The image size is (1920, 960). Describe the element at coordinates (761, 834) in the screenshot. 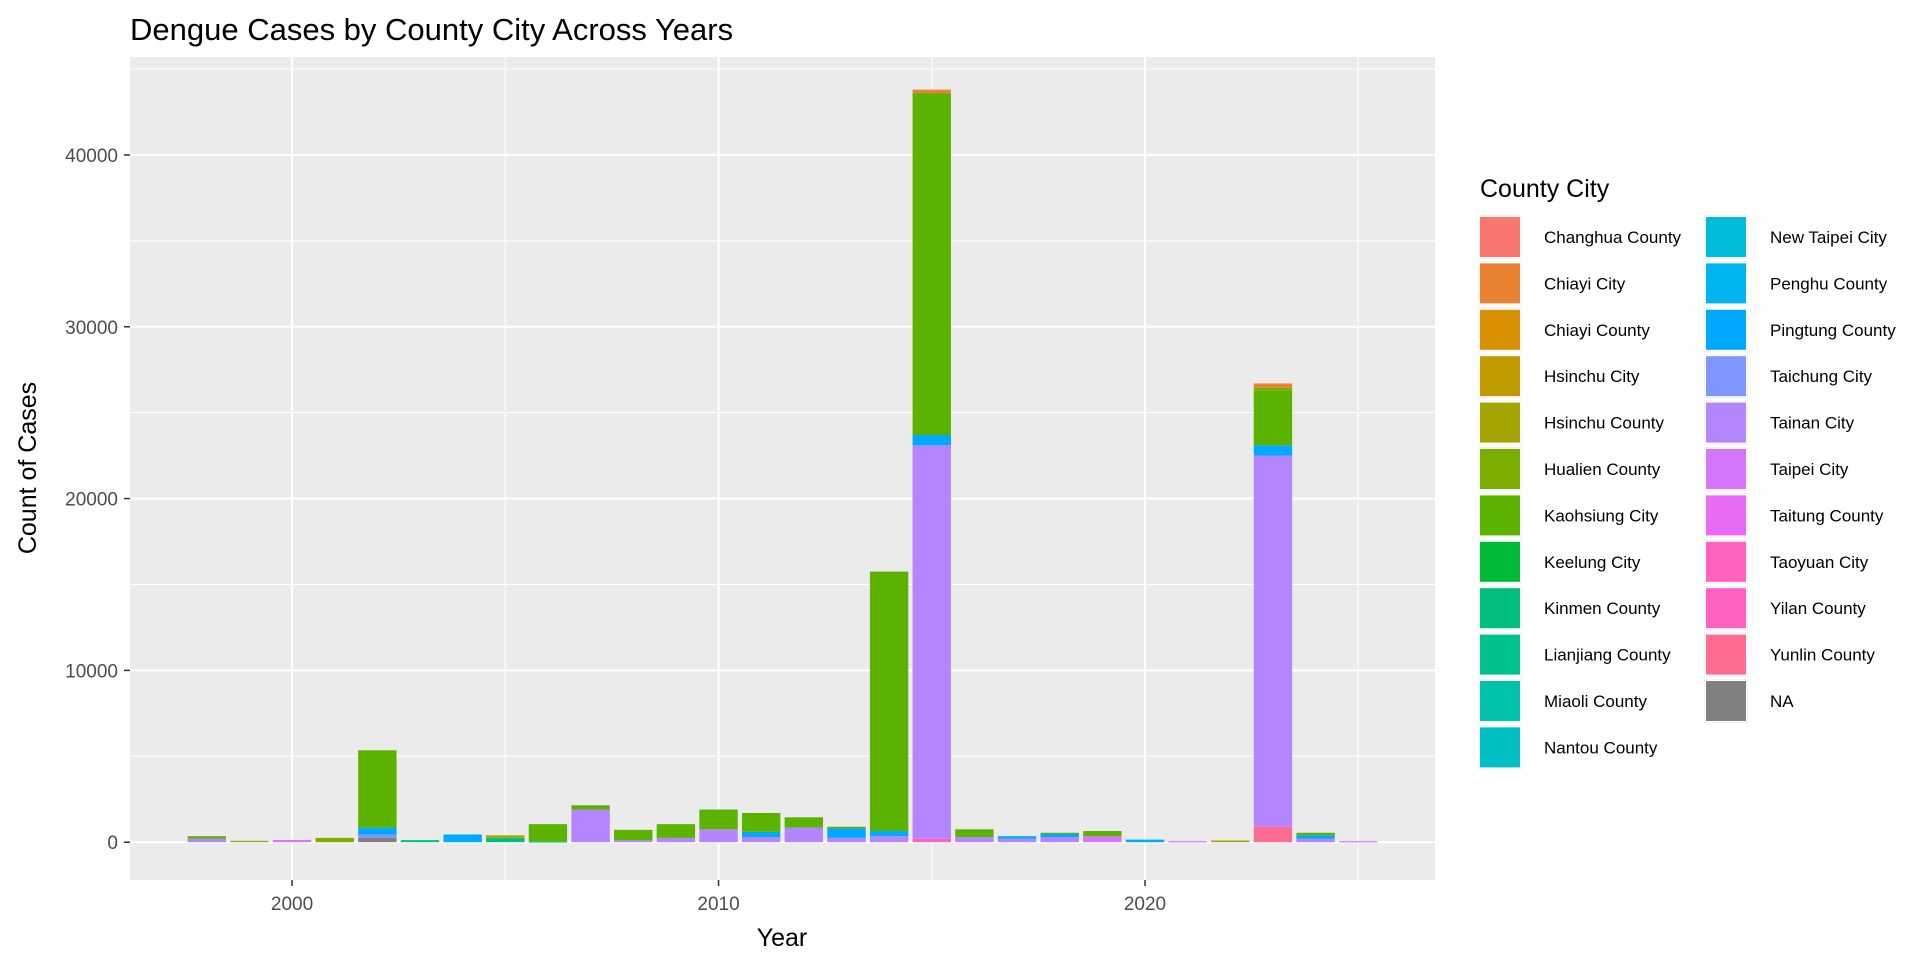

I see `bar-segment-2011-pingtung-county` at that location.